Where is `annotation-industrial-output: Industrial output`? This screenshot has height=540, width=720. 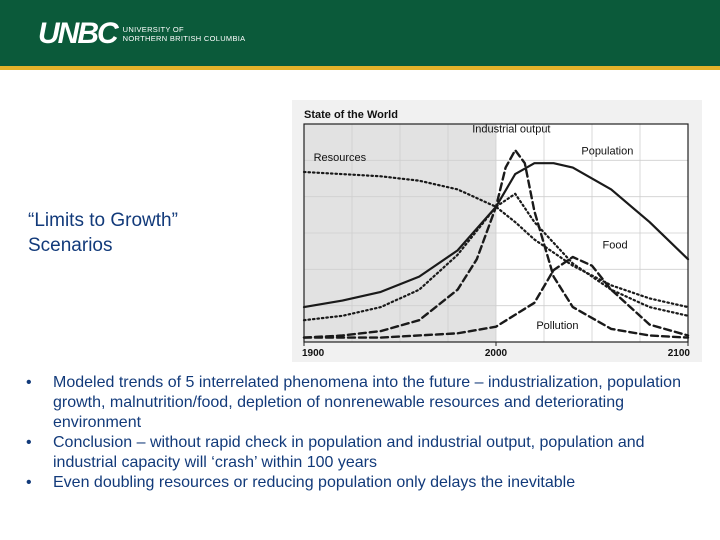
annotation-industrial-output: Industrial output is located at coordinates (511, 130).